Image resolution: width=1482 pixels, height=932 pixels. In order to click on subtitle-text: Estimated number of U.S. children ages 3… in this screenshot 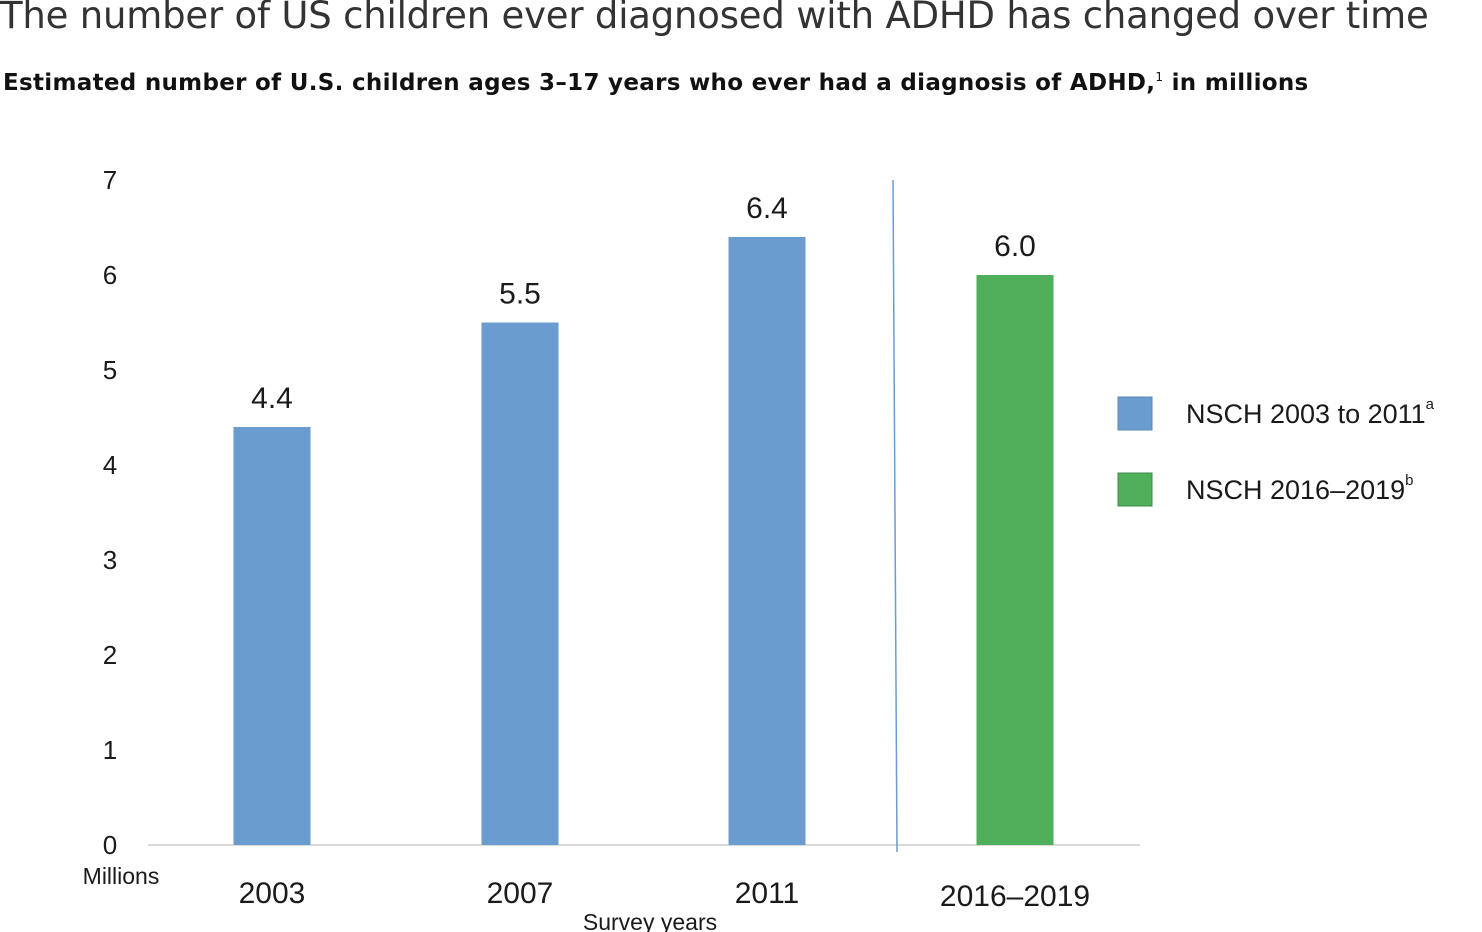, I will do `click(579, 83)`.